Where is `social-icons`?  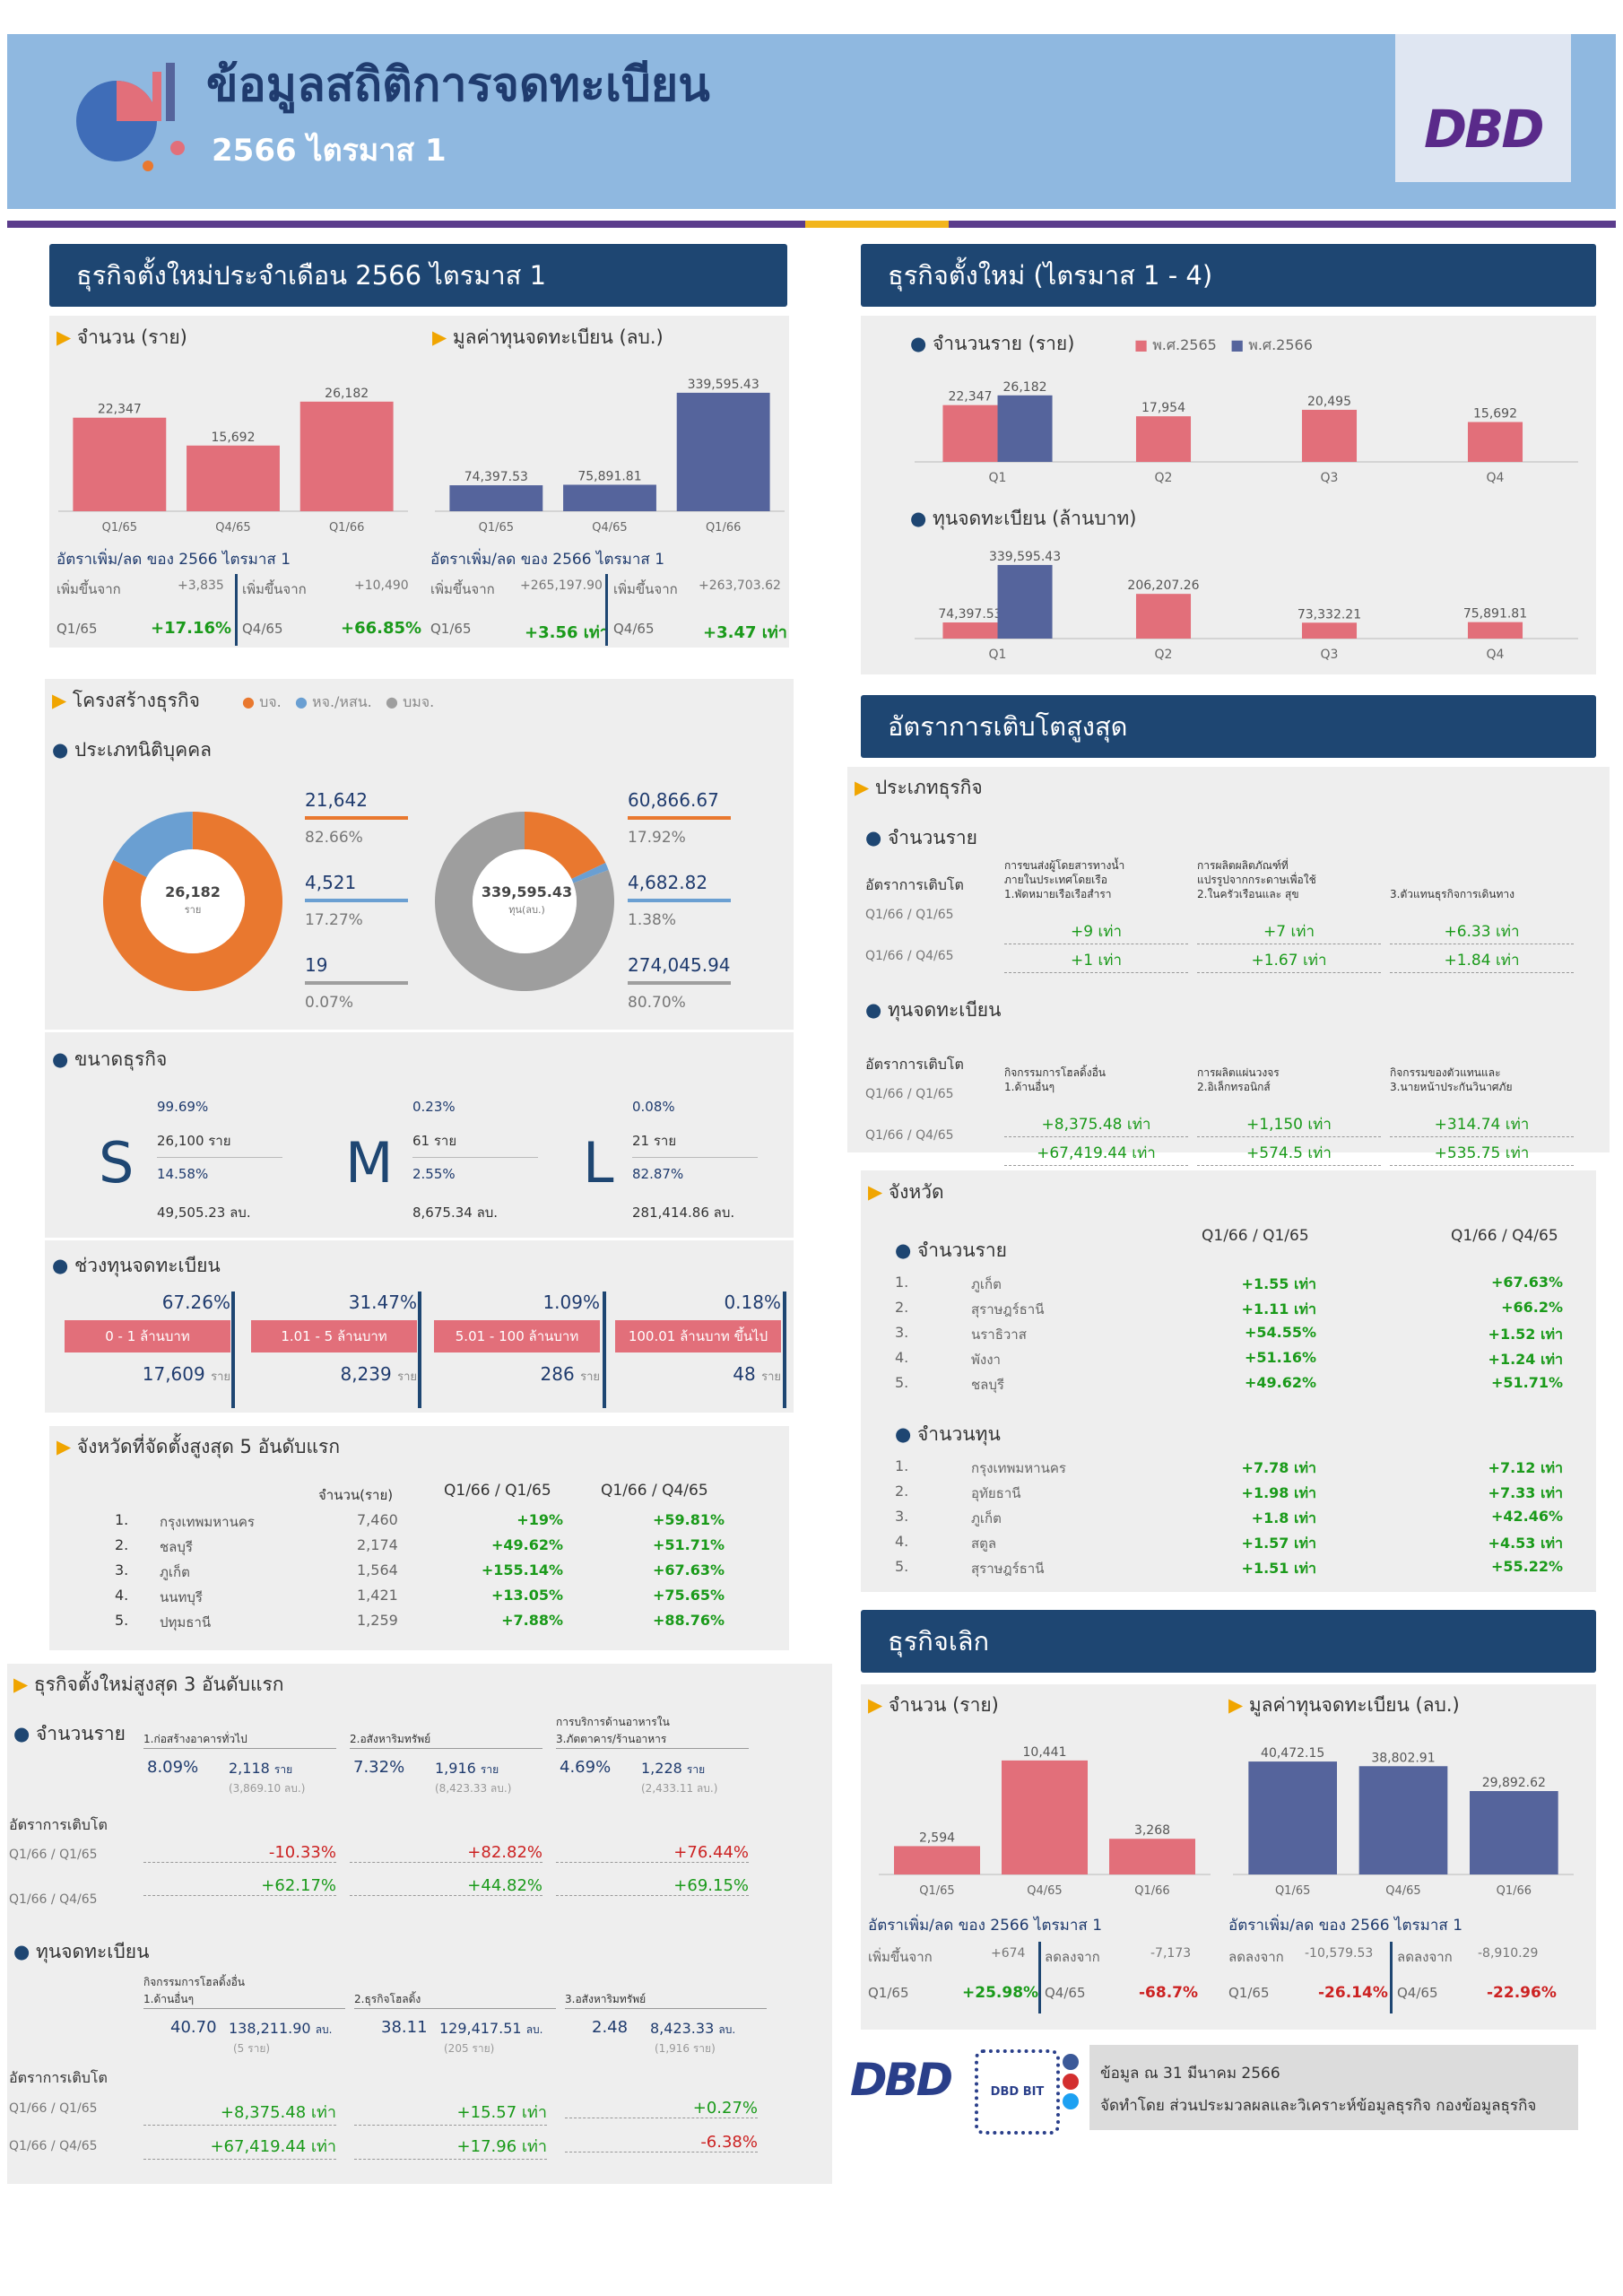
social-icons is located at coordinates (1072, 2094).